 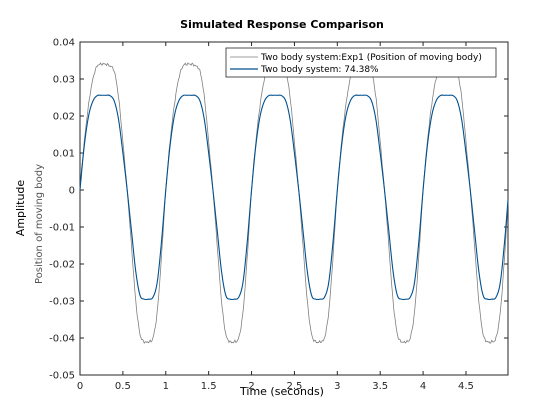 What do you see at coordinates (64, 117) in the screenshot?
I see `y-tick-label: 0.02` at bounding box center [64, 117].